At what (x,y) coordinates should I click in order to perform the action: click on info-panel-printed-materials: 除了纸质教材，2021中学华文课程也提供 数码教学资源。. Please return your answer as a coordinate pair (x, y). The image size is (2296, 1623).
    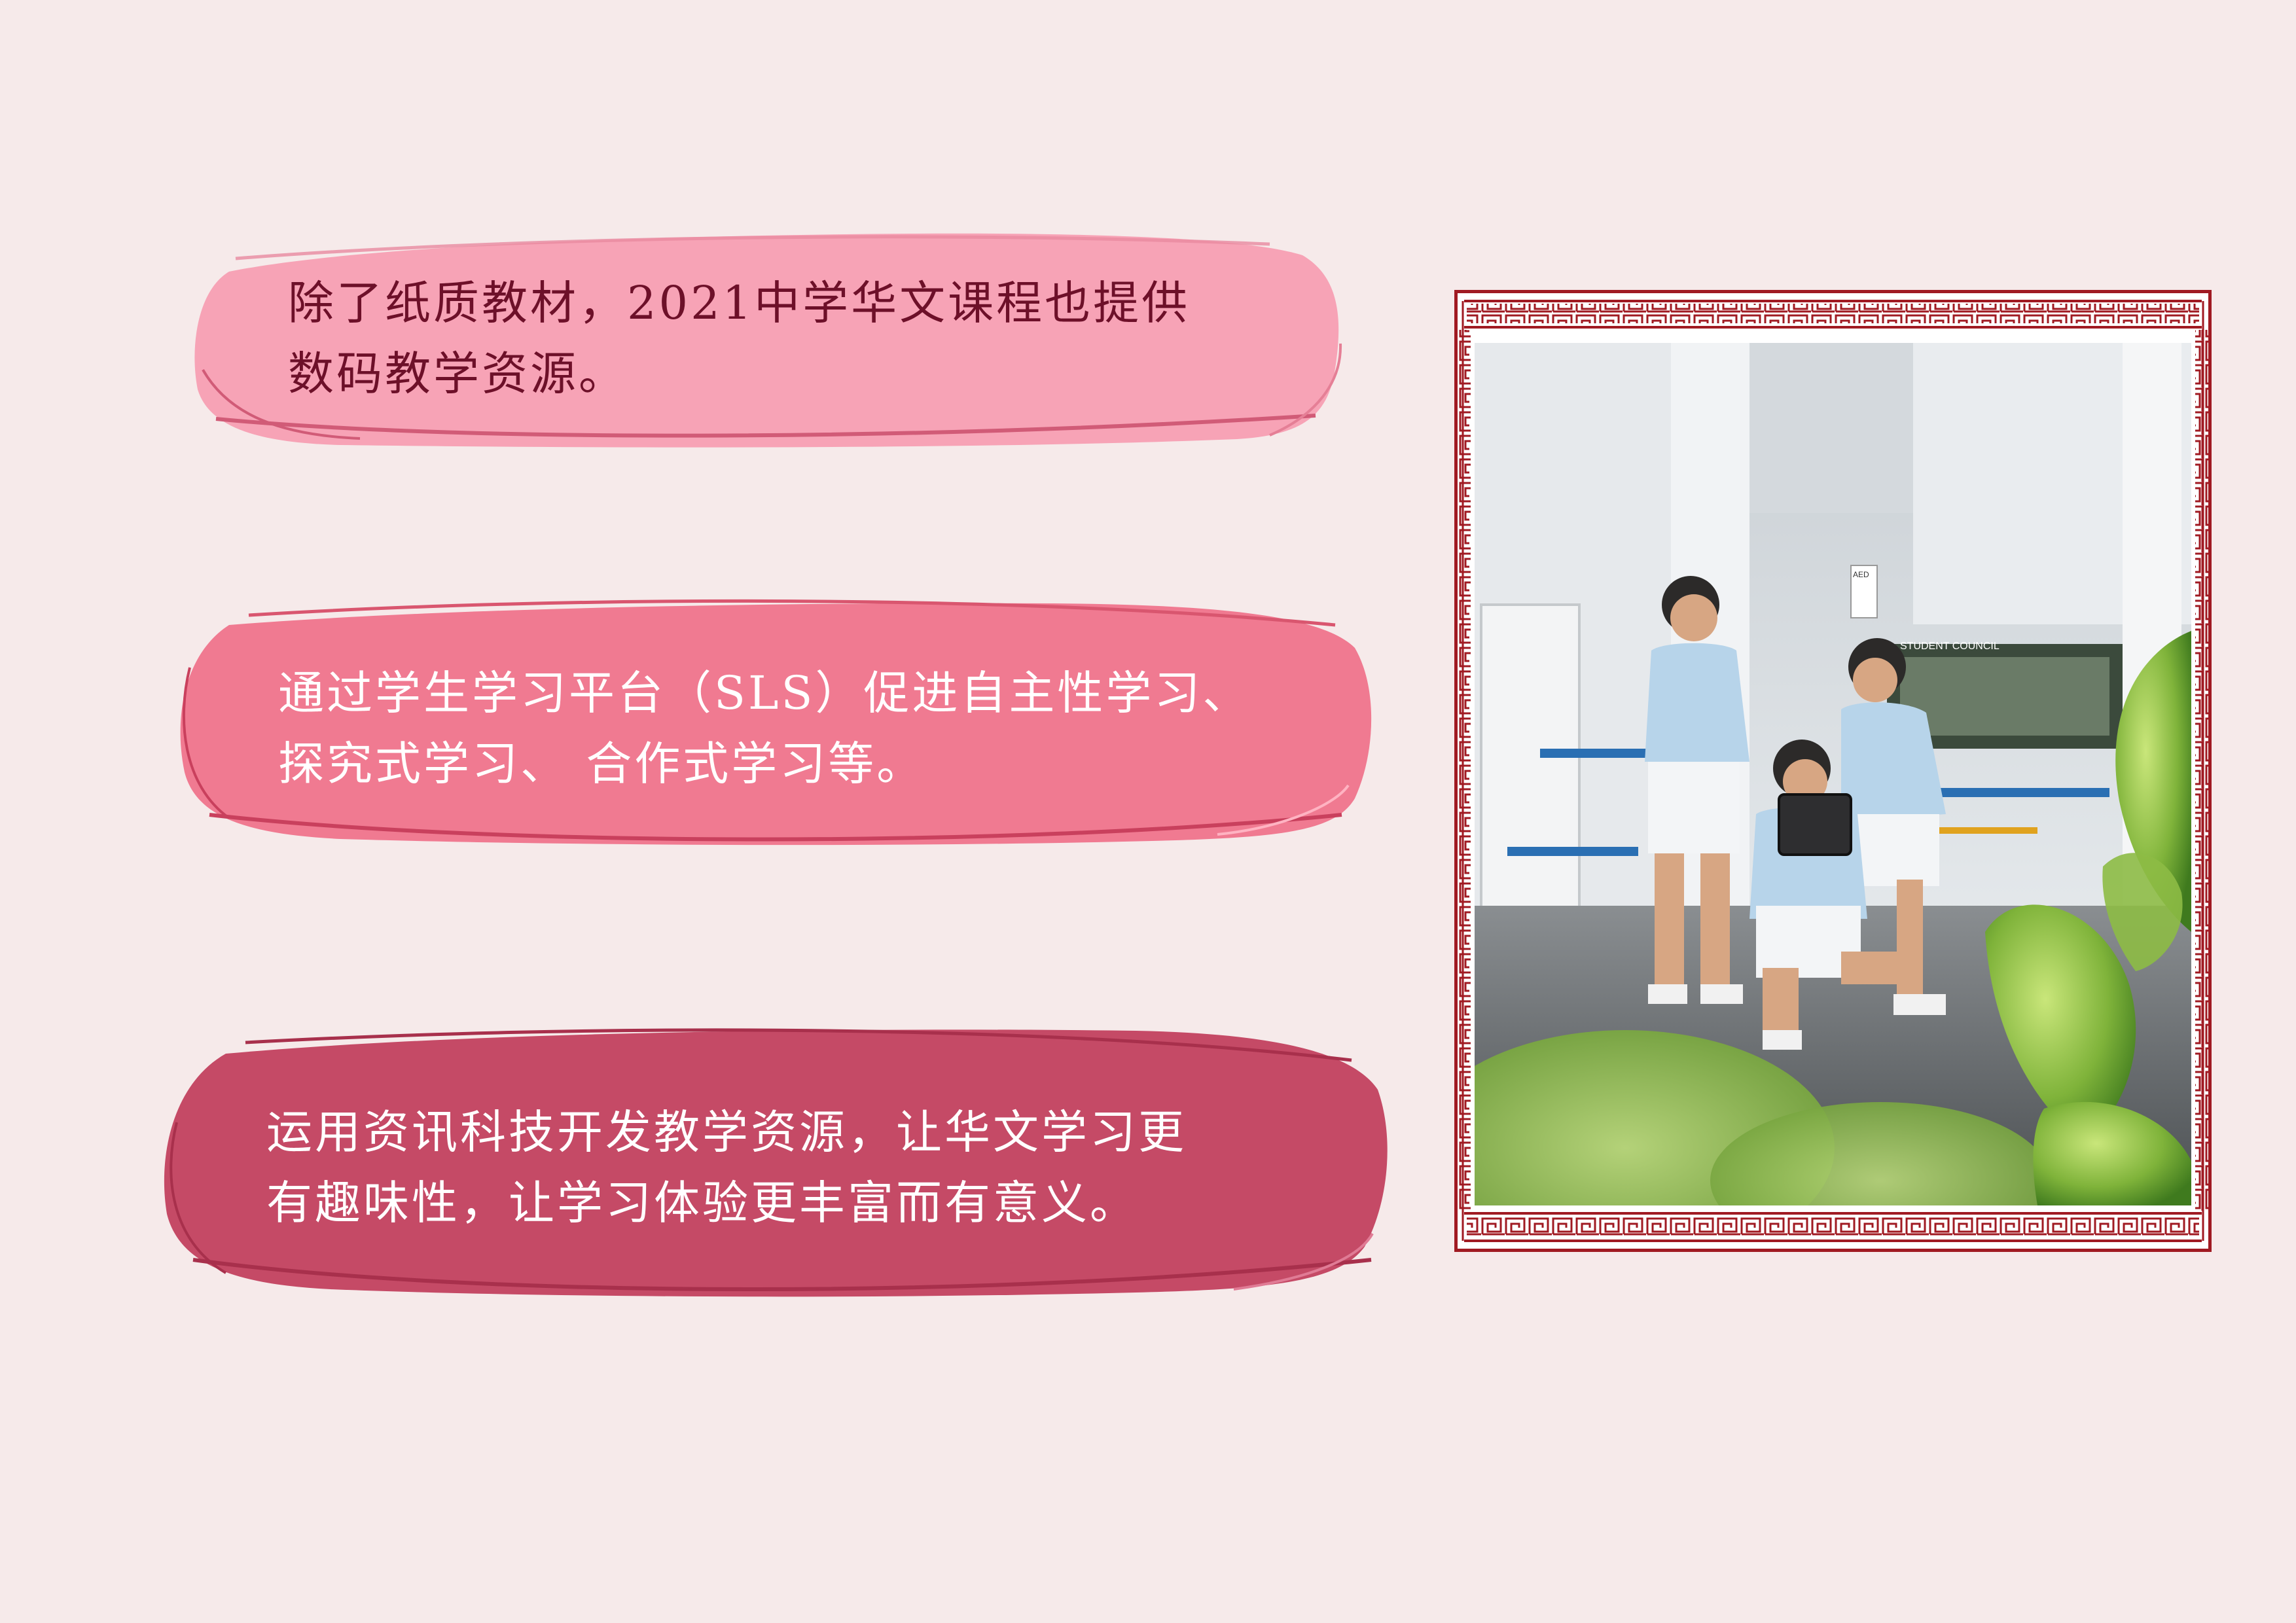
    Looking at the image, I should click on (769, 340).